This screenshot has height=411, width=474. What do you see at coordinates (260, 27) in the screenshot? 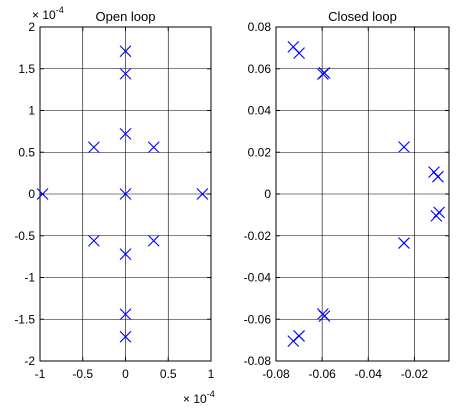
I see `y-tick-label: 0.08` at bounding box center [260, 27].